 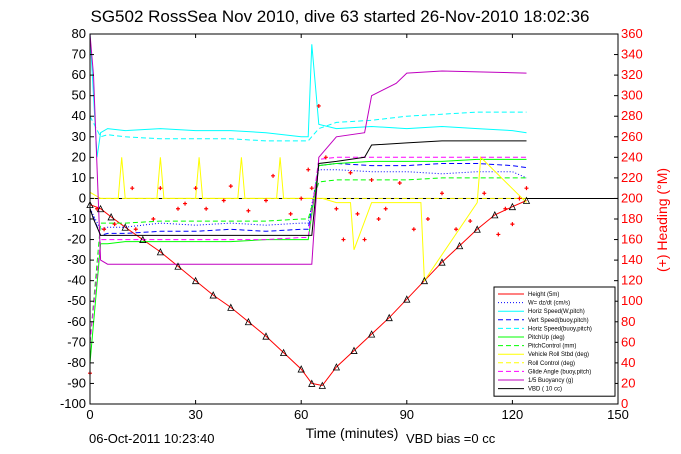 What do you see at coordinates (632, 156) in the screenshot?
I see `right-tick-label: 240` at bounding box center [632, 156].